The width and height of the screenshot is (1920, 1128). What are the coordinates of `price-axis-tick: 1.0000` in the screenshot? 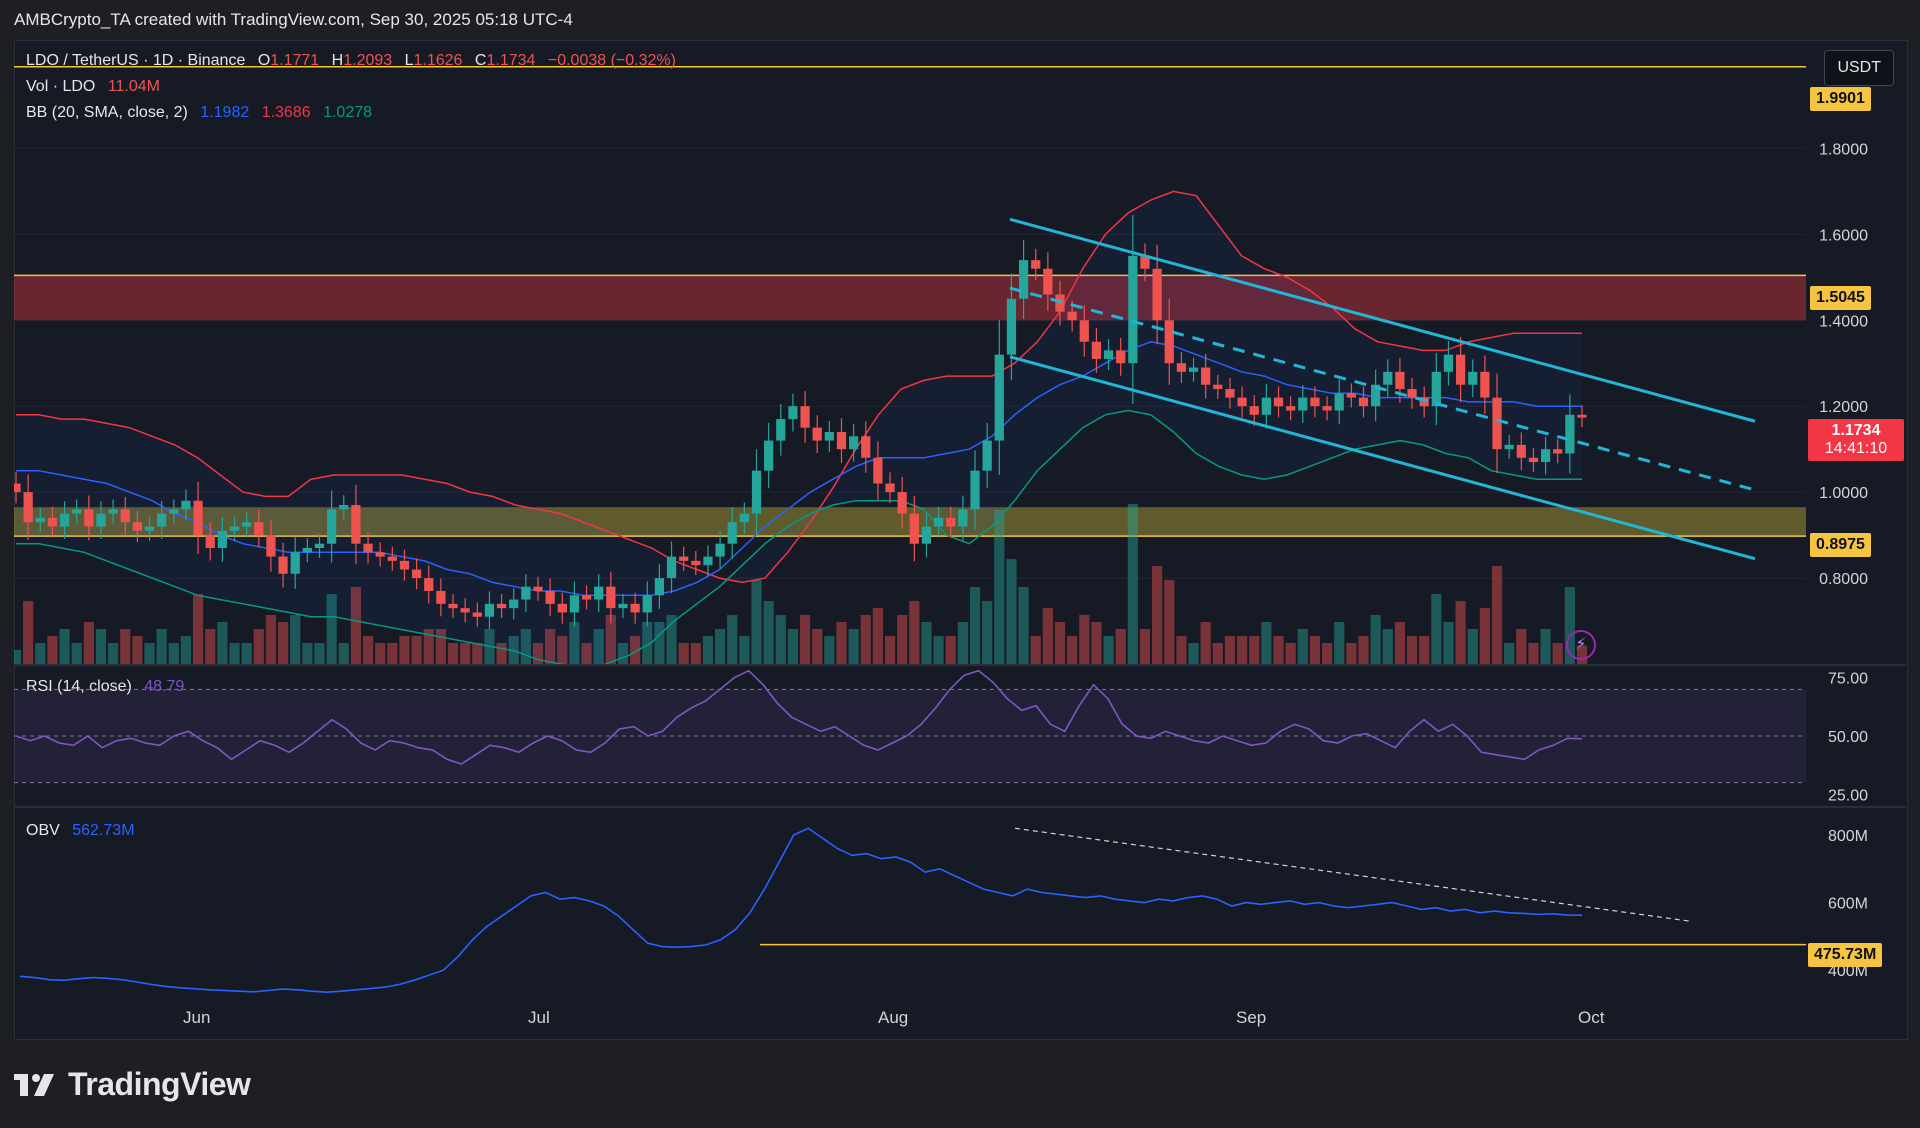 It's located at (1843, 493).